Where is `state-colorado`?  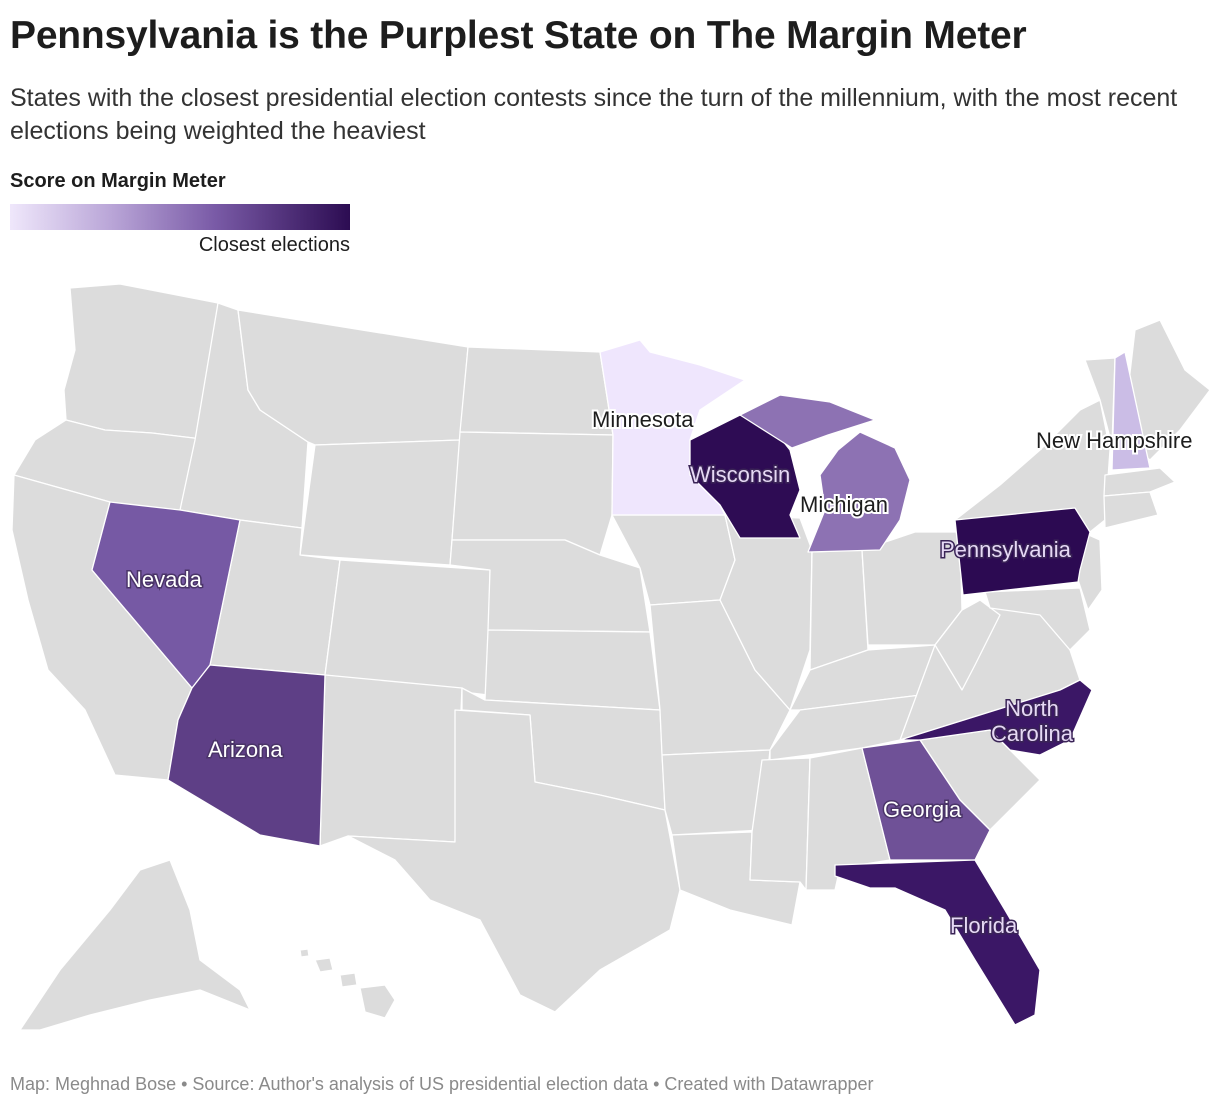
state-colorado is located at coordinates (407, 627).